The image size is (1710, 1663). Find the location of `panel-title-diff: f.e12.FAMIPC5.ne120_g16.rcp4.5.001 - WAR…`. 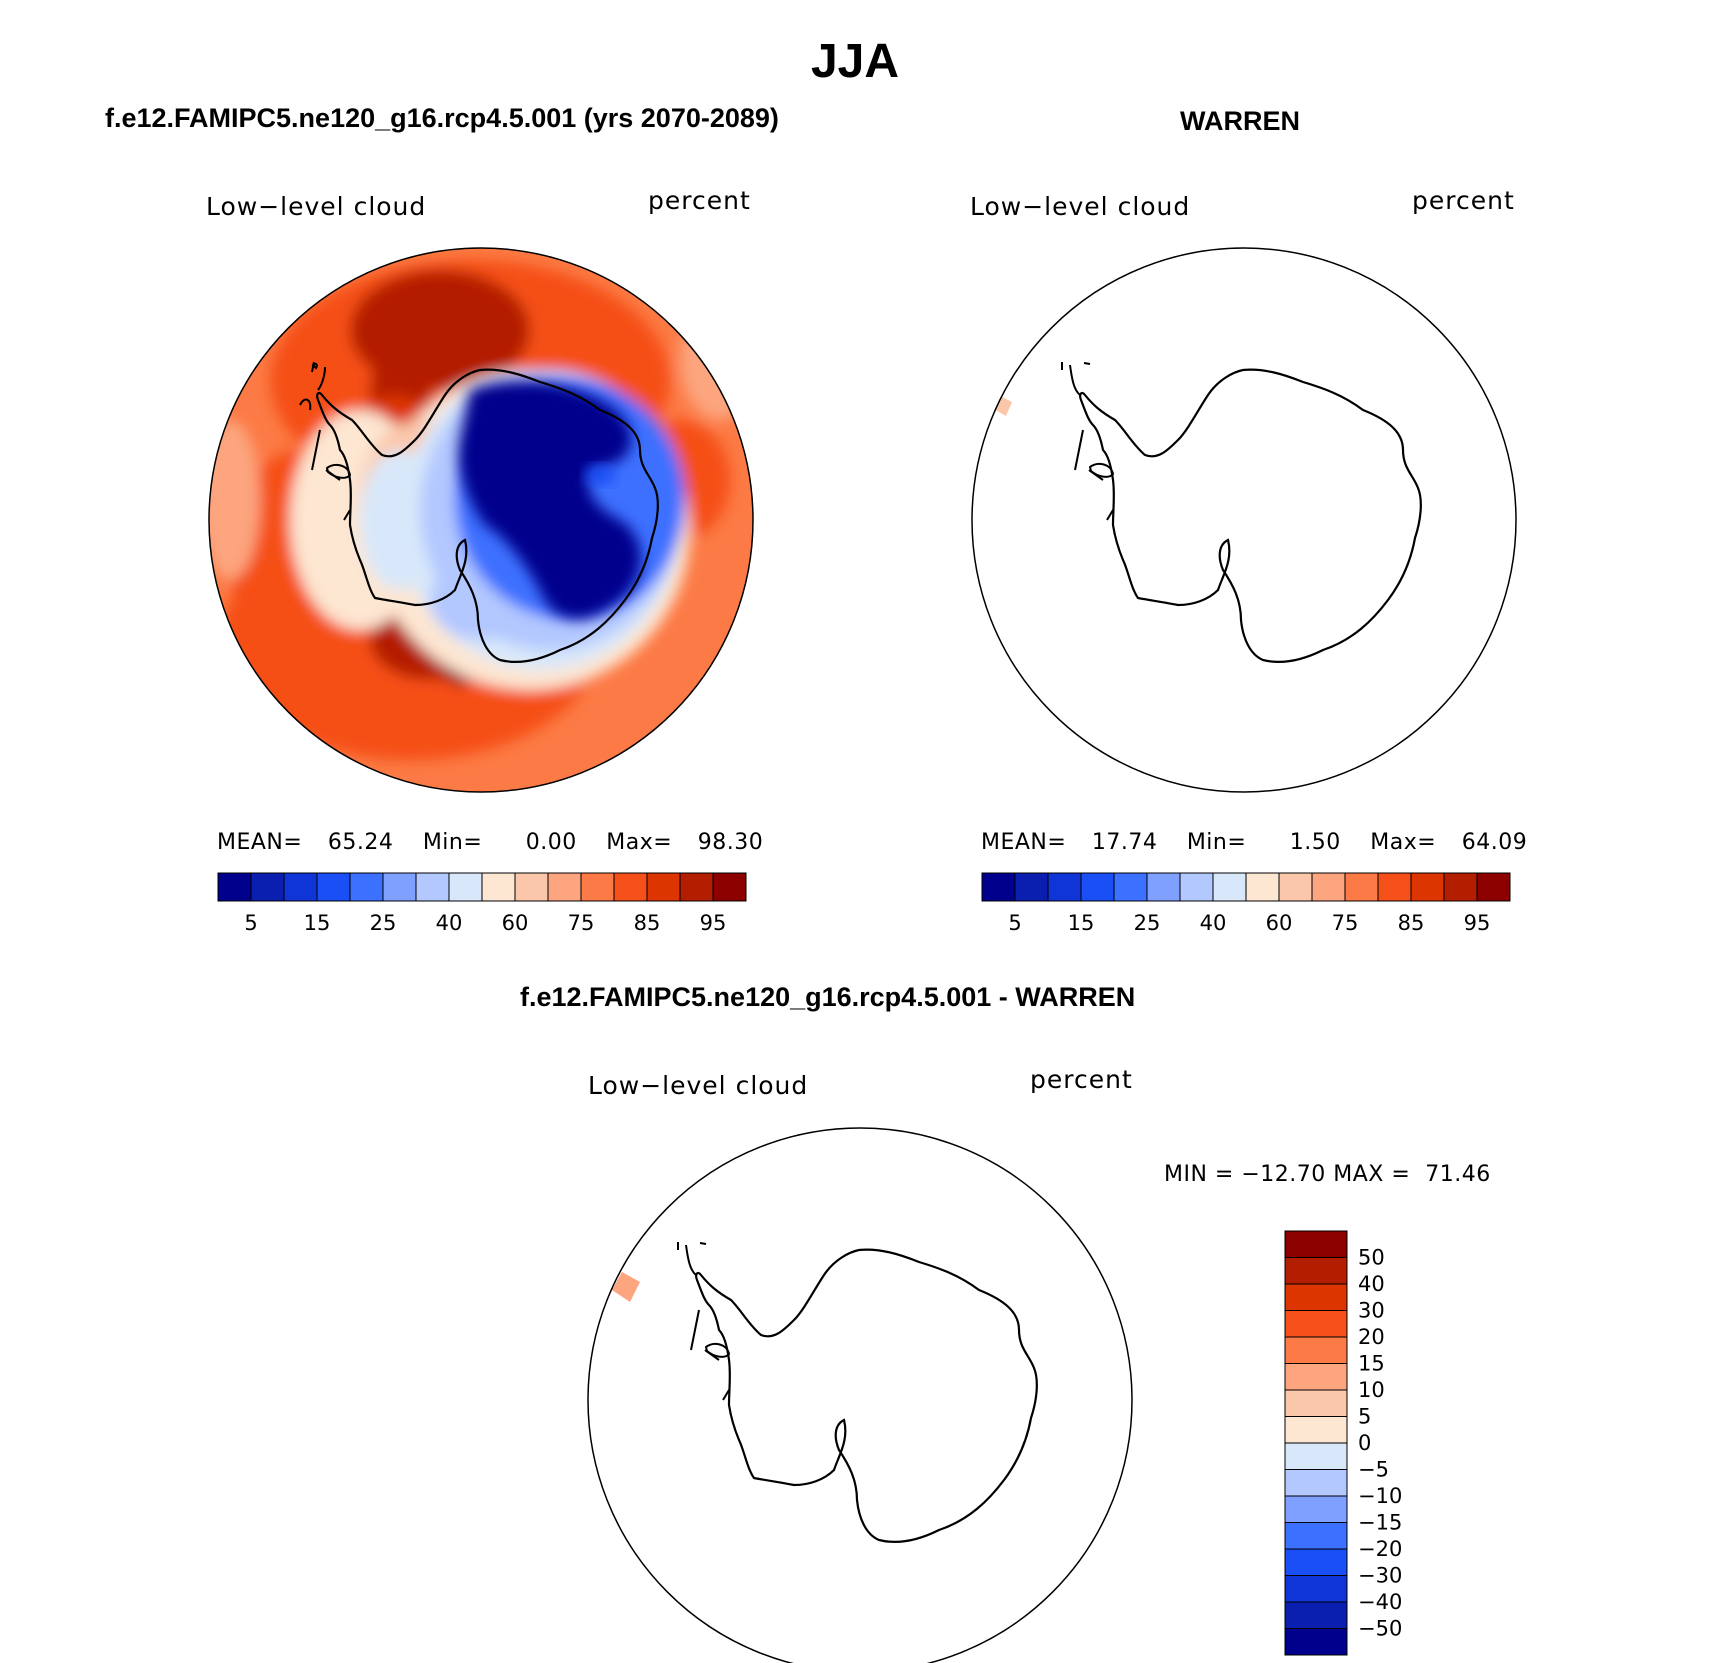

panel-title-diff: f.e12.FAMIPC5.ne120_g16.rcp4.5.001 - WAR… is located at coordinates (828, 997).